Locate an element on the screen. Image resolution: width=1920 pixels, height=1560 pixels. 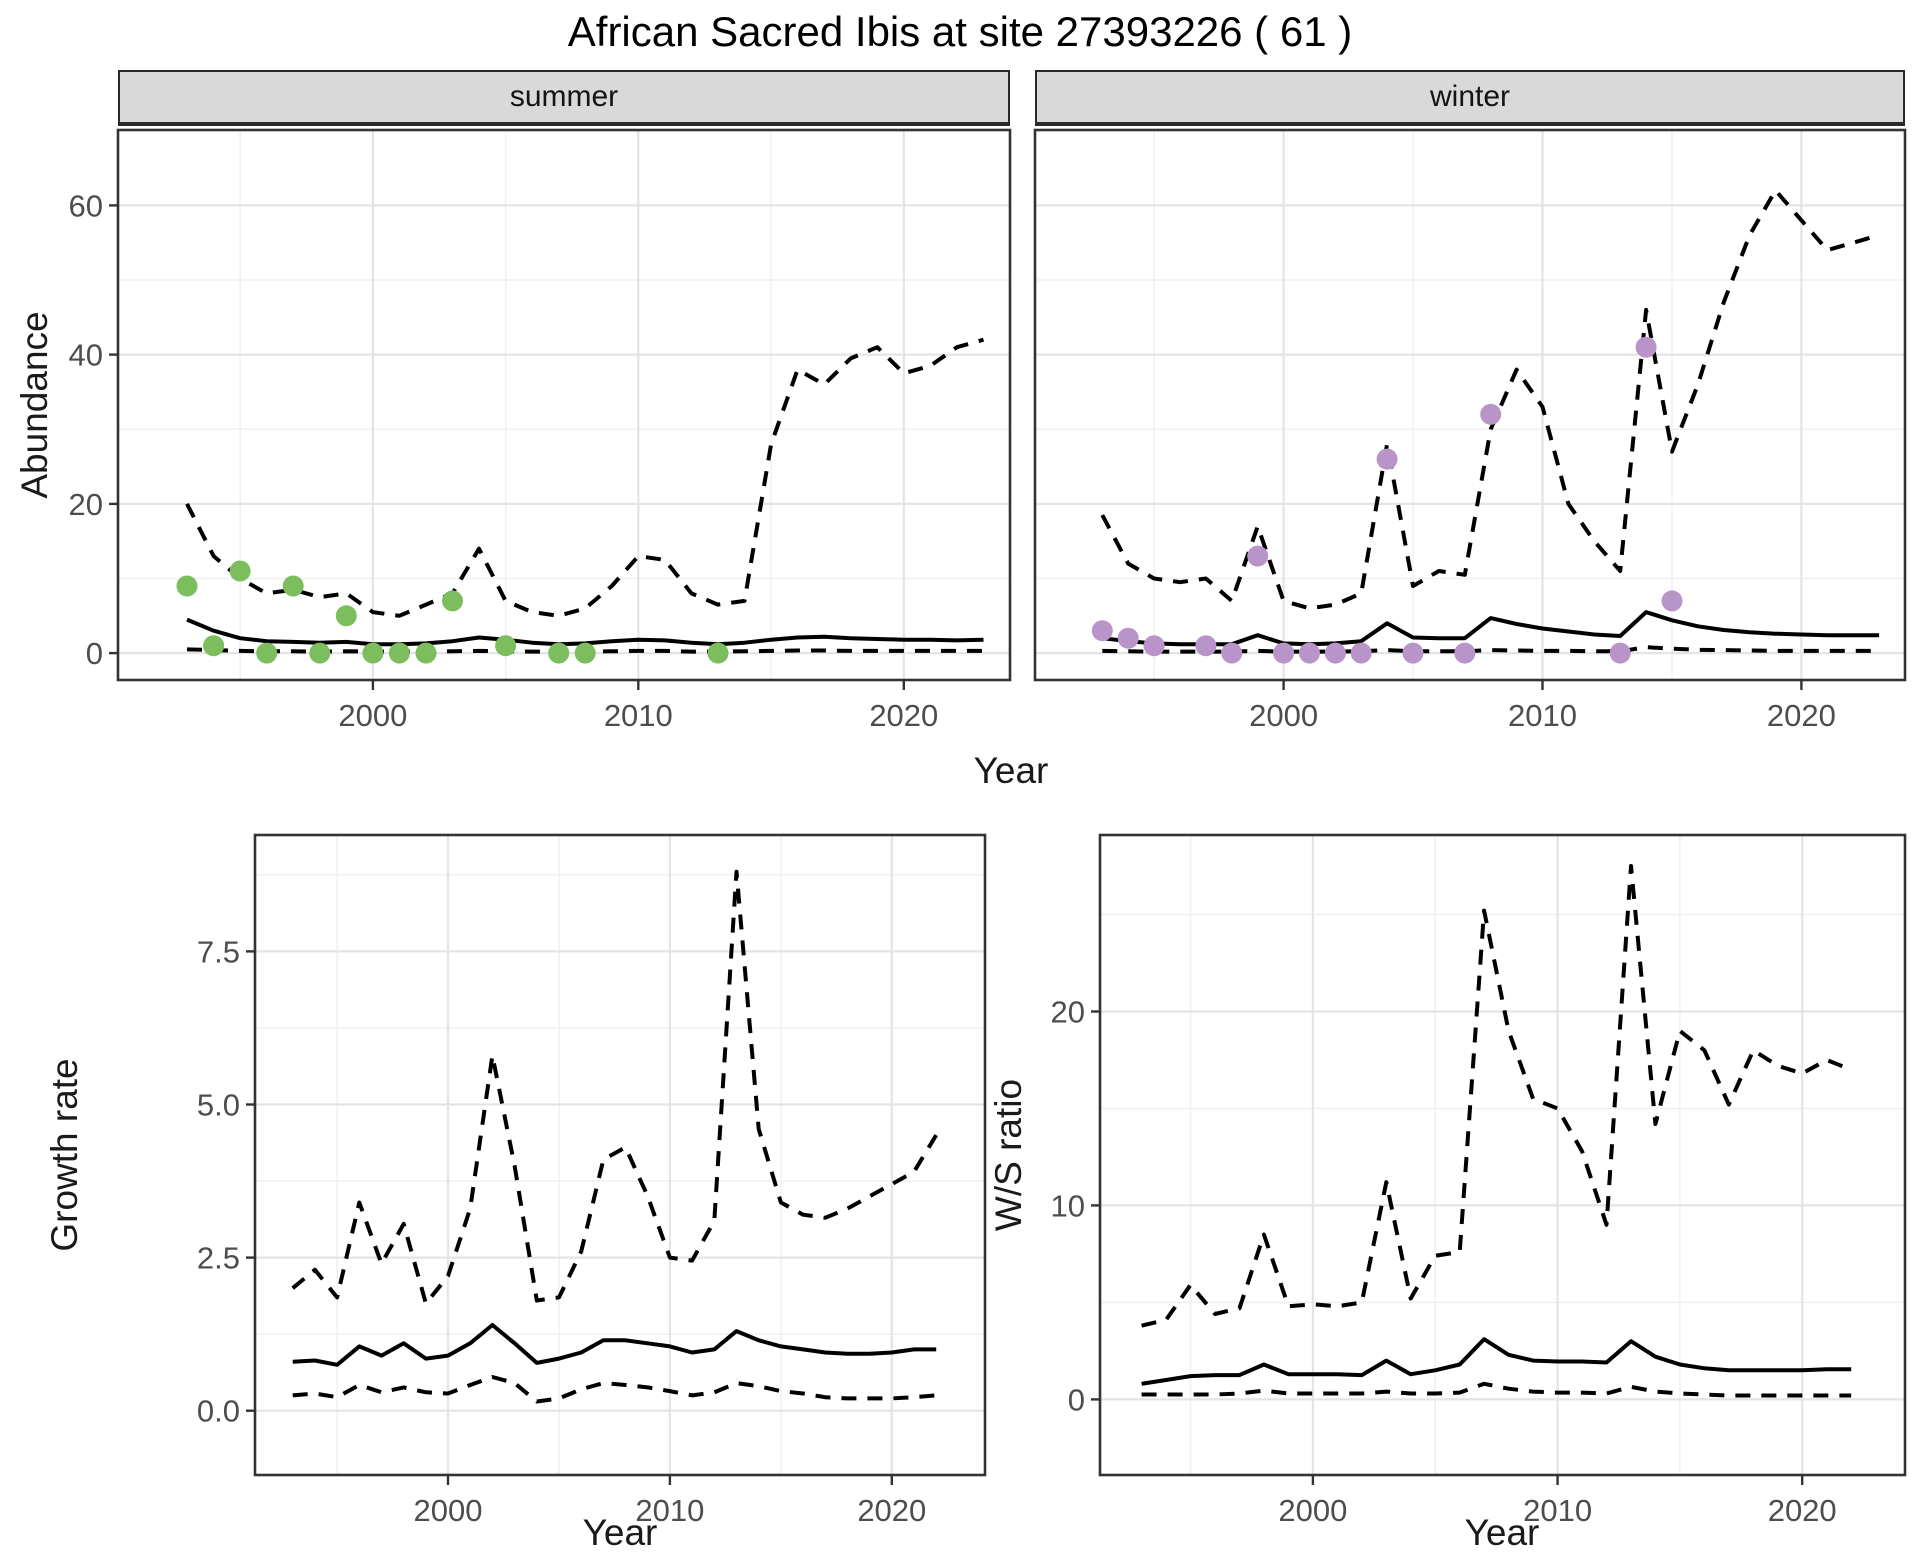
y-axis: 0 10 20 is located at coordinates (1075, 1206).